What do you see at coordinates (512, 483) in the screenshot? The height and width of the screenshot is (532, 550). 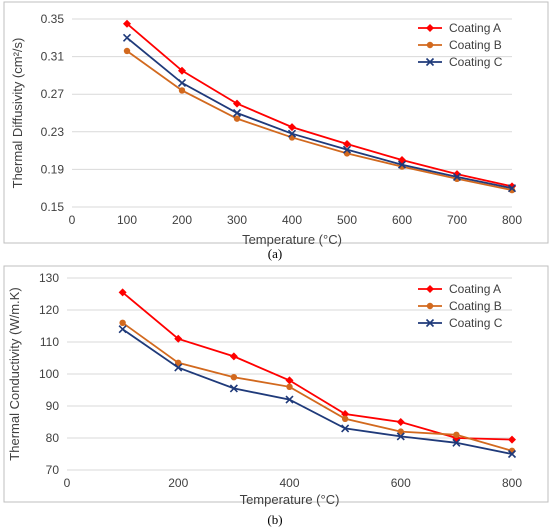 I see `chart-b-x-tick-label: 800` at bounding box center [512, 483].